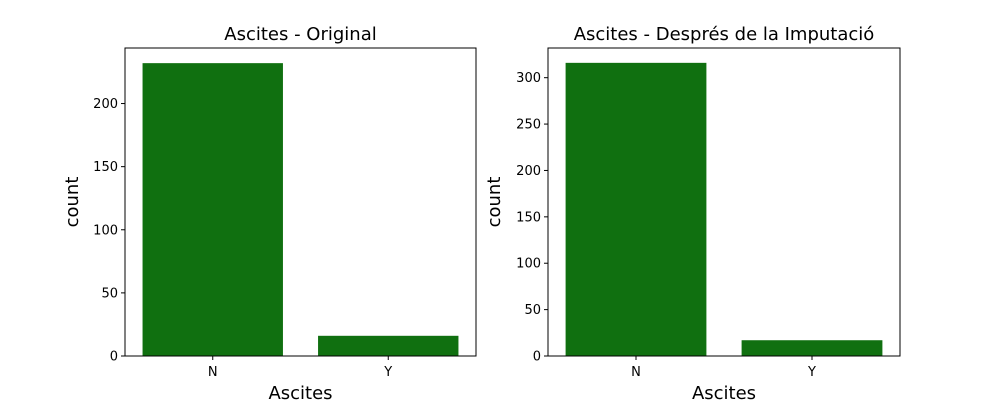 The width and height of the screenshot is (1000, 400). I want to click on y-ticks-group: 0 50 100 150 200 250 300, so click(532, 218).